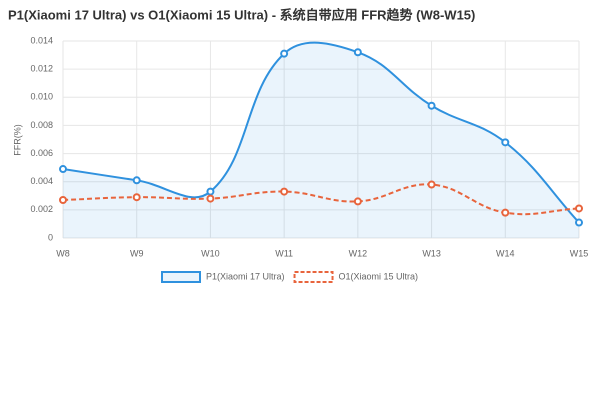 This screenshot has height=400, width=600. I want to click on y-tick-label: 0.010, so click(41, 97).